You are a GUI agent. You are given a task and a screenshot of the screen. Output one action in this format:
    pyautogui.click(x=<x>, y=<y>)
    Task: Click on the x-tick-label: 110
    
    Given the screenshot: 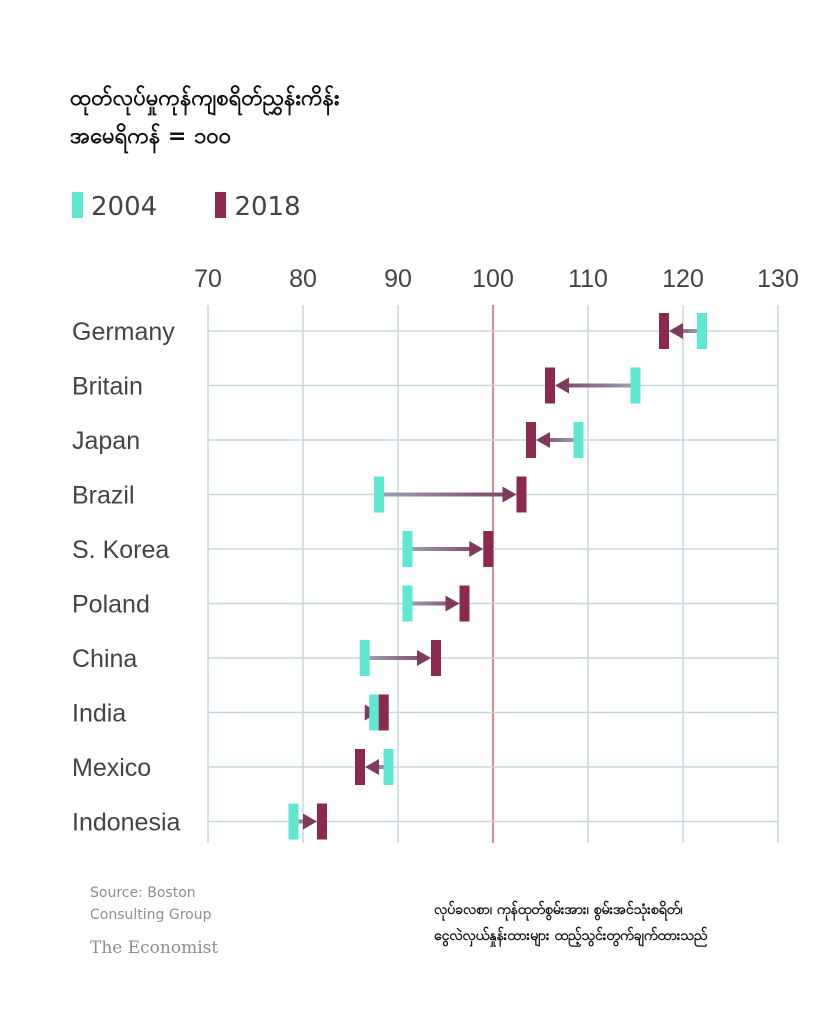 What is the action you would take?
    pyautogui.click(x=588, y=279)
    